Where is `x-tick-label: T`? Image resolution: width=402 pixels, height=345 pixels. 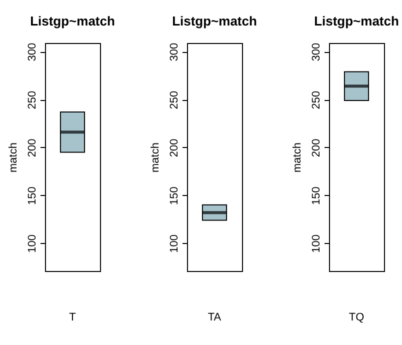
x-tick-label: T is located at coordinates (72, 318).